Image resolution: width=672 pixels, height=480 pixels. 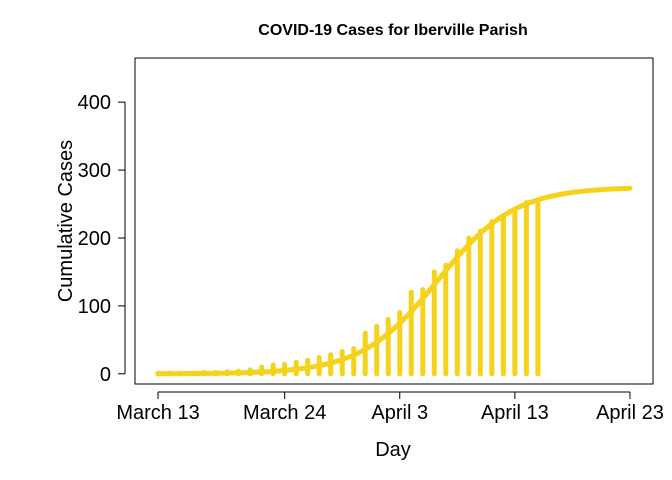 What do you see at coordinates (94, 307) in the screenshot?
I see `y-tick-label: 100` at bounding box center [94, 307].